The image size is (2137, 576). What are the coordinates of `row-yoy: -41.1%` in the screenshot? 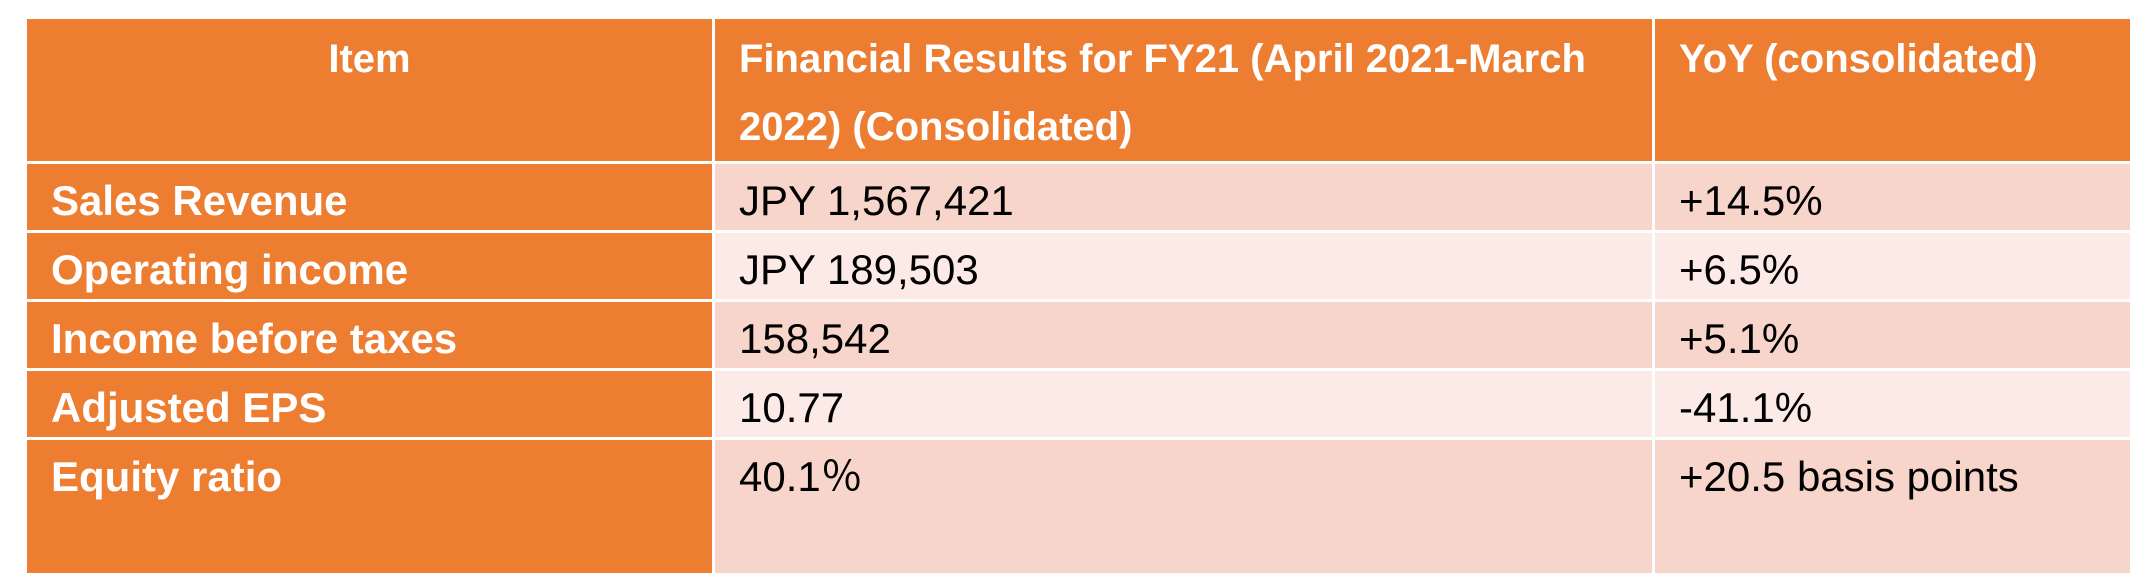 It's located at (1892, 404).